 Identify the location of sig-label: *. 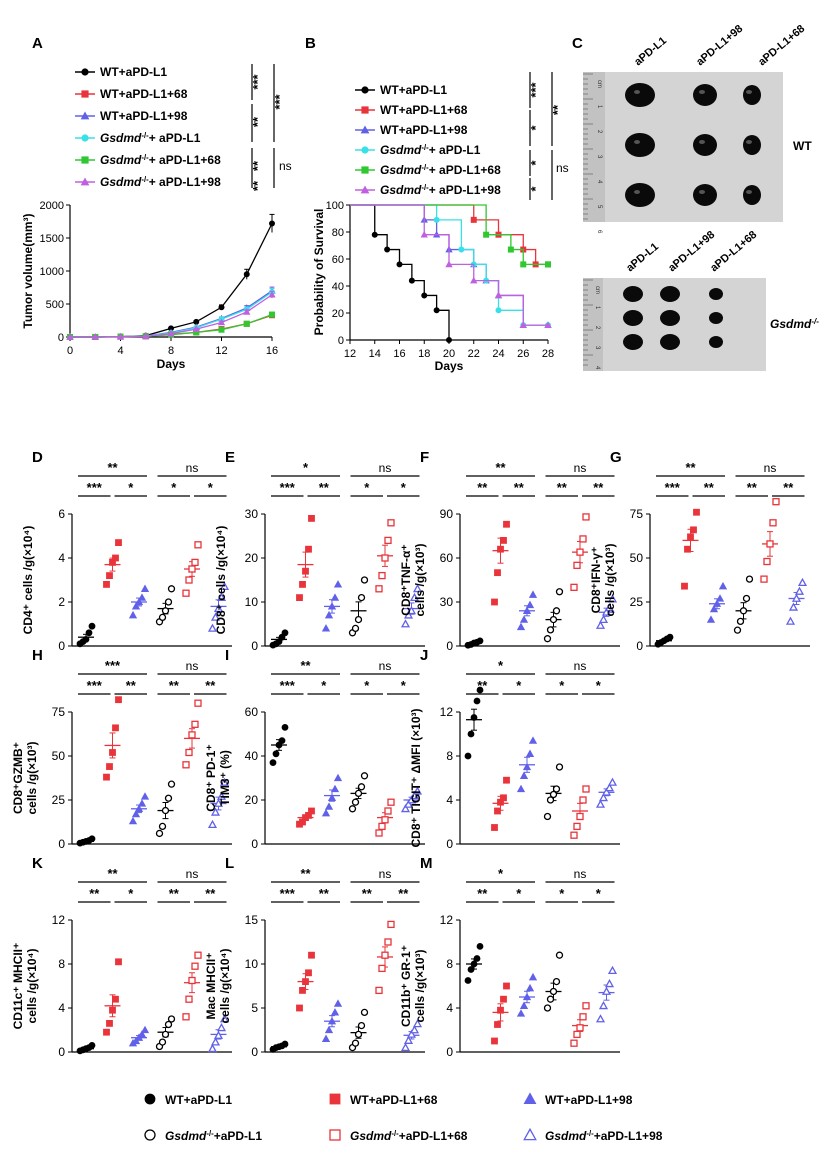
(562, 893).